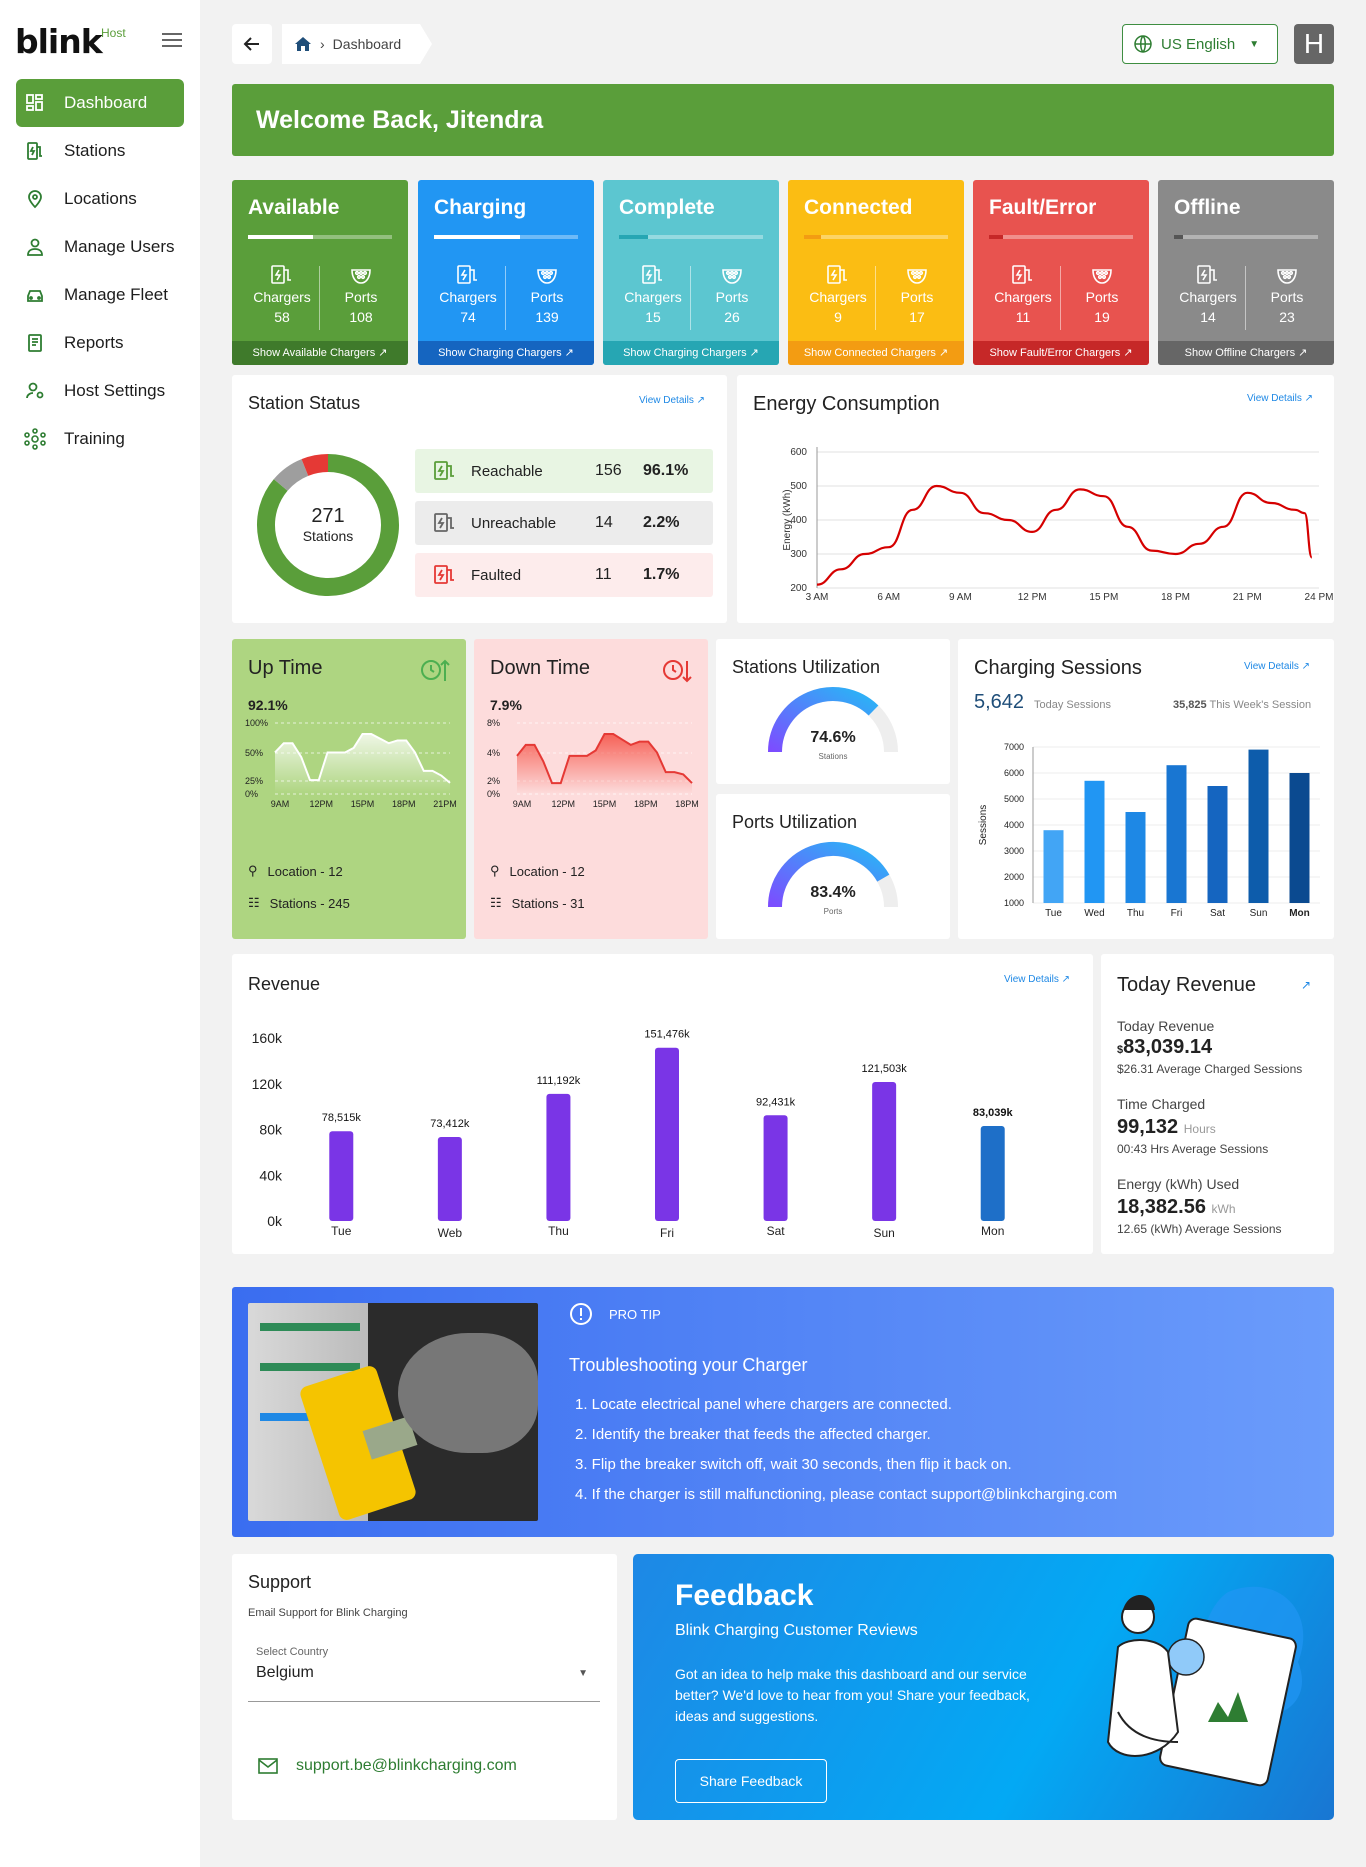  What do you see at coordinates (1143, 44) in the screenshot?
I see `globe-icon` at bounding box center [1143, 44].